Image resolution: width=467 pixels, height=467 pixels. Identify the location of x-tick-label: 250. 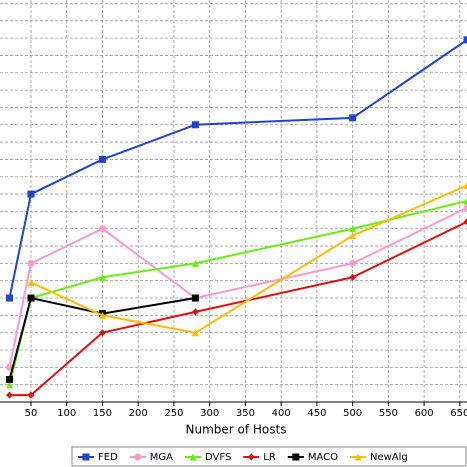
(173, 413).